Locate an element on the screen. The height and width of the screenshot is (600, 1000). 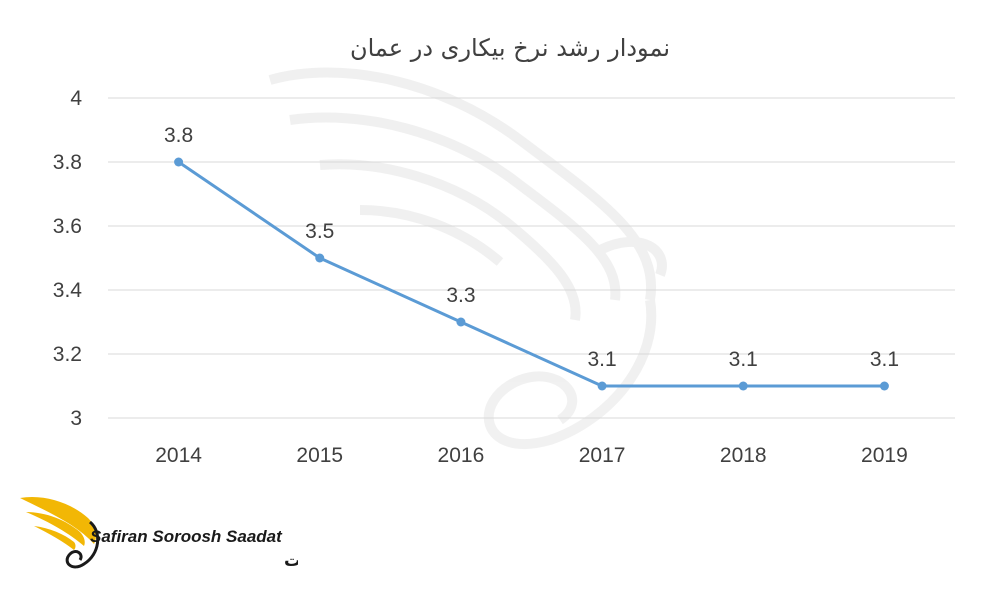
y-tick-label: 3.8 is located at coordinates (67, 162).